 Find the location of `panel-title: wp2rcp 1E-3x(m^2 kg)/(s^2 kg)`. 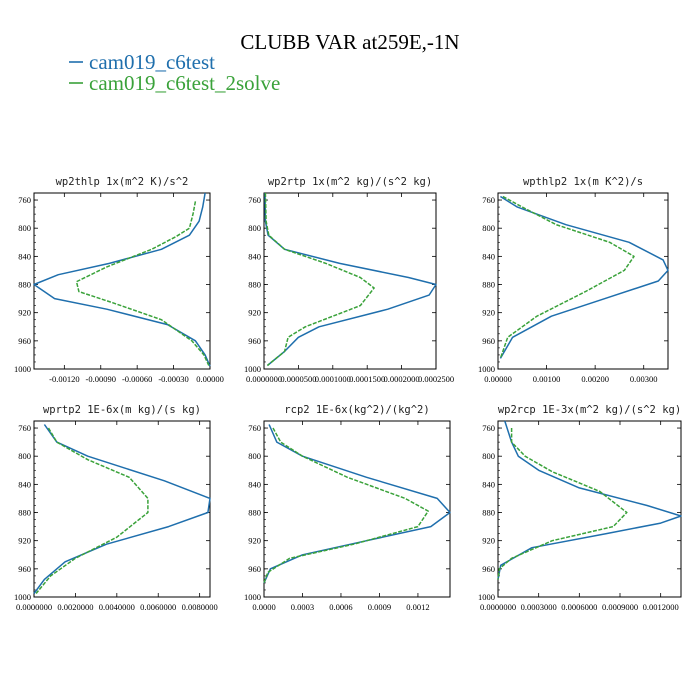

panel-title: wp2rcp 1E-3x(m^2 kg)/(s^2 kg) is located at coordinates (589, 410).